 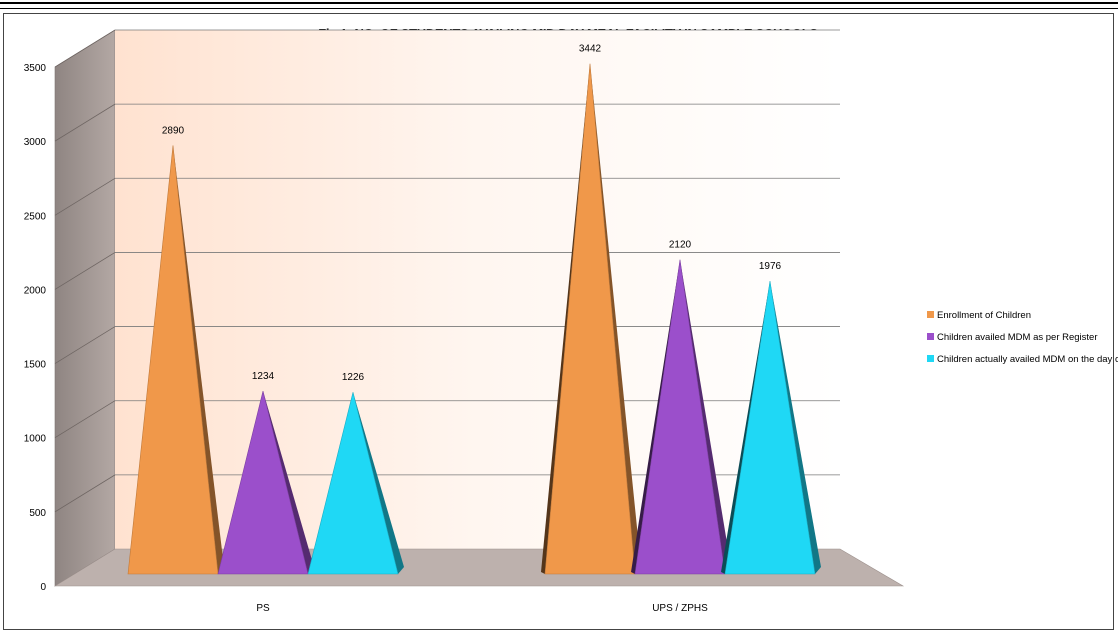 What do you see at coordinates (35, 142) in the screenshot?
I see `y-tick-label: 3000` at bounding box center [35, 142].